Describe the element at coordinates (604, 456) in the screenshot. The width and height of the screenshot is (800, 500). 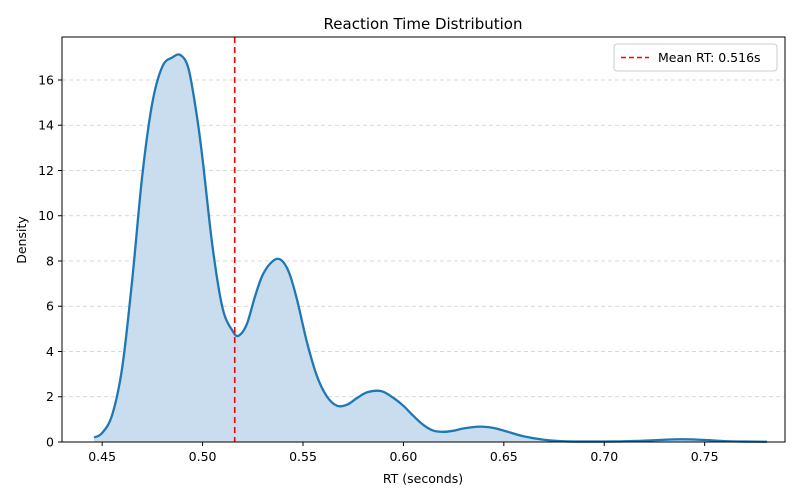
I see `x-tick-label: 0.70` at that location.